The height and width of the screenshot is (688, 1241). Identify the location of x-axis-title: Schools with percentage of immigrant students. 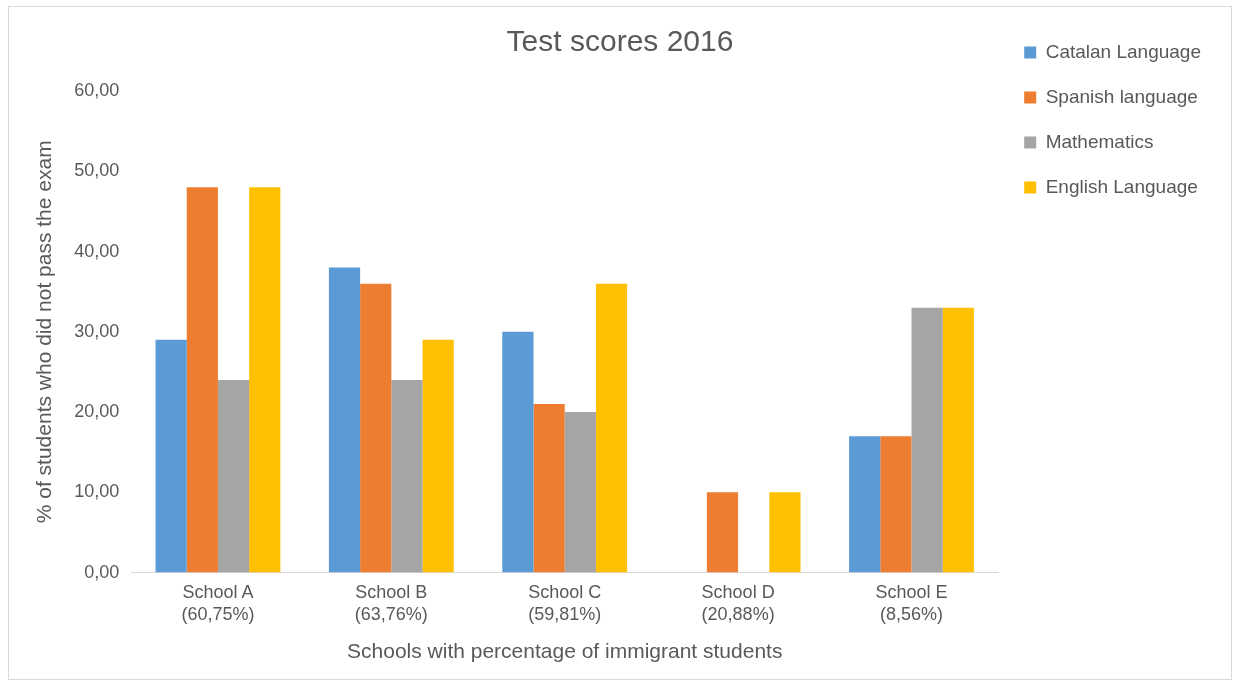
(565, 651).